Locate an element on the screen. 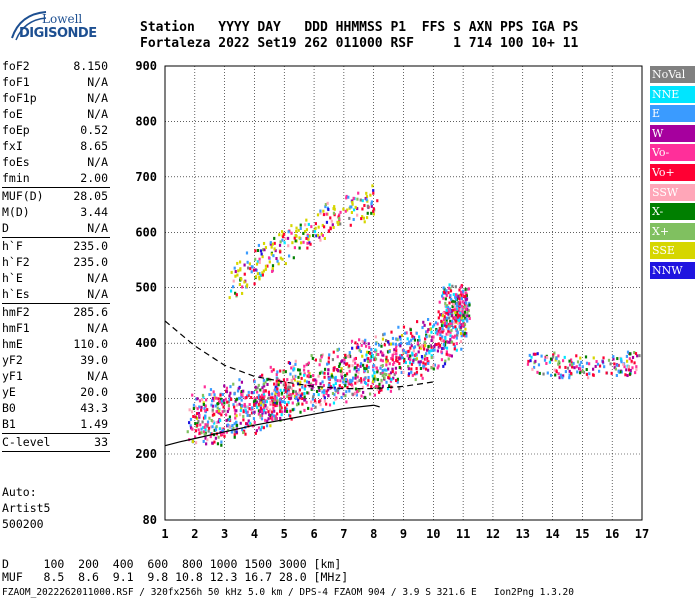  param-value: N/A is located at coordinates (97, 82).